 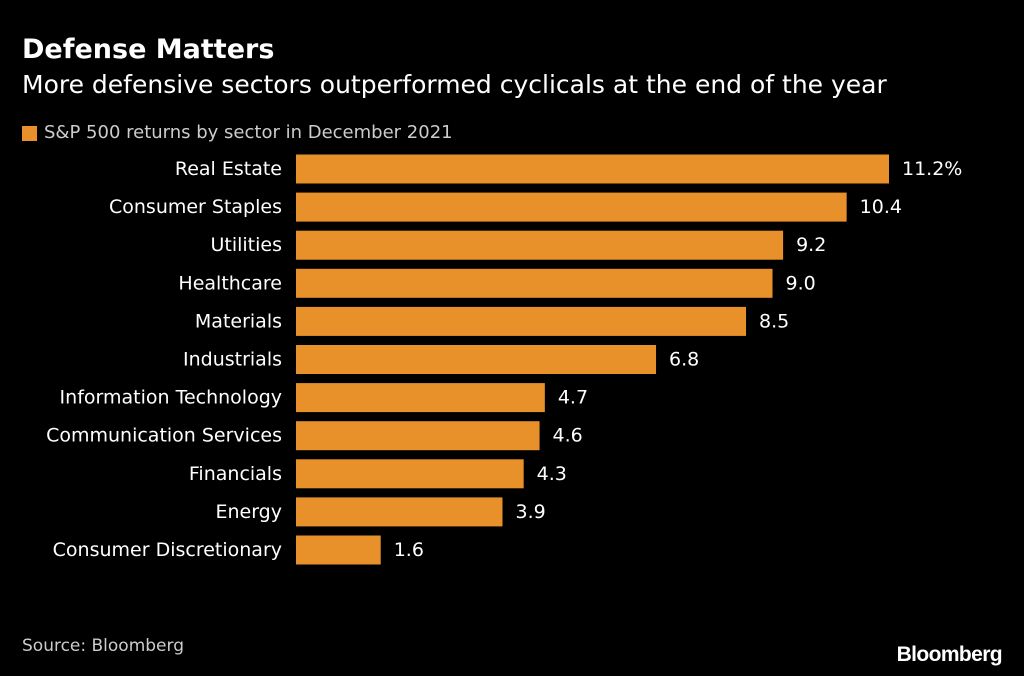 What do you see at coordinates (573, 398) in the screenshot?
I see `value-label: 4.7` at bounding box center [573, 398].